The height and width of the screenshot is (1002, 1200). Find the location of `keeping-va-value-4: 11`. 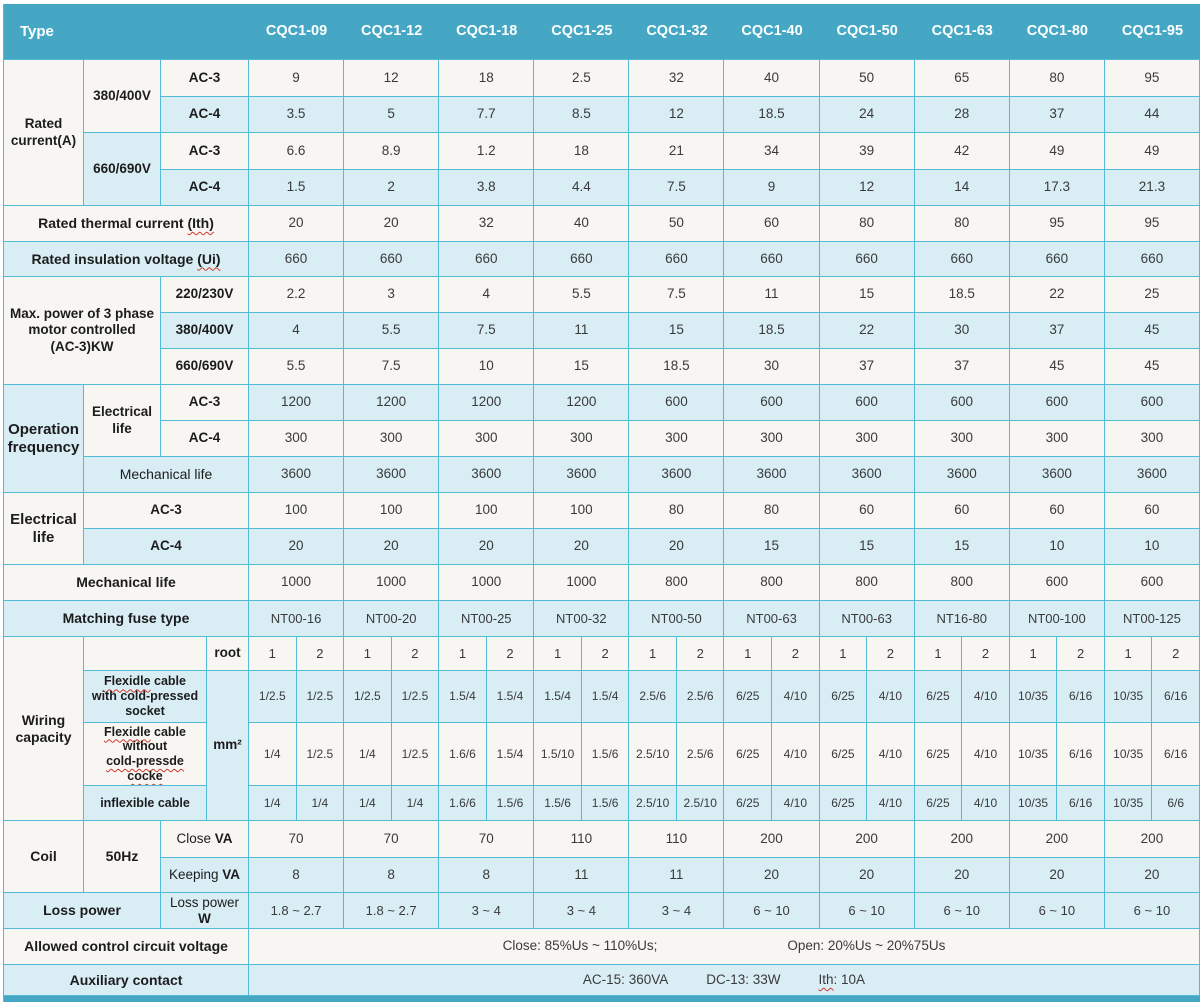

keeping-va-value-4: 11 is located at coordinates (677, 875).